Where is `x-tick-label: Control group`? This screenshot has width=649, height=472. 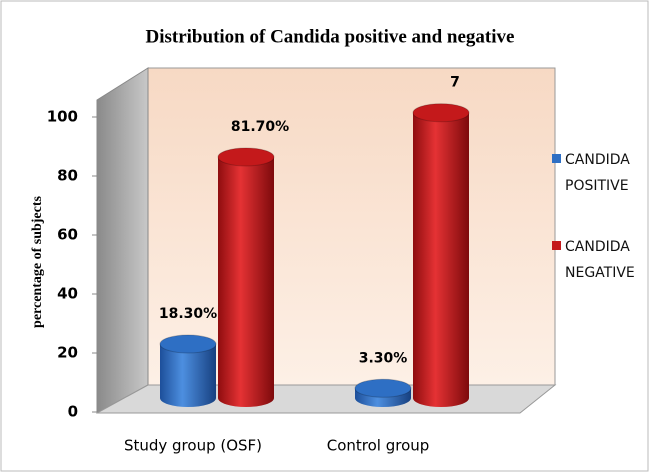
x-tick-label: Control group is located at coordinates (378, 446).